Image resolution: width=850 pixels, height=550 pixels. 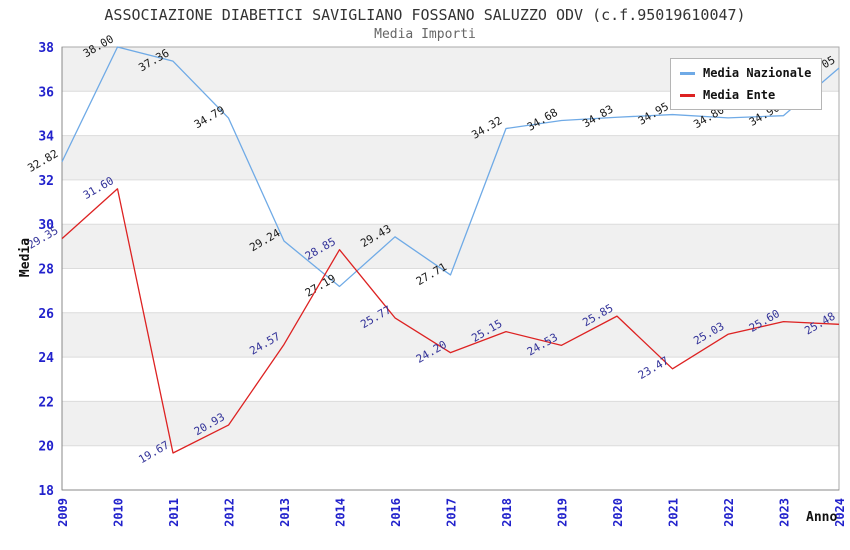 I want to click on y-tick-label: 18, so click(x=46, y=491).